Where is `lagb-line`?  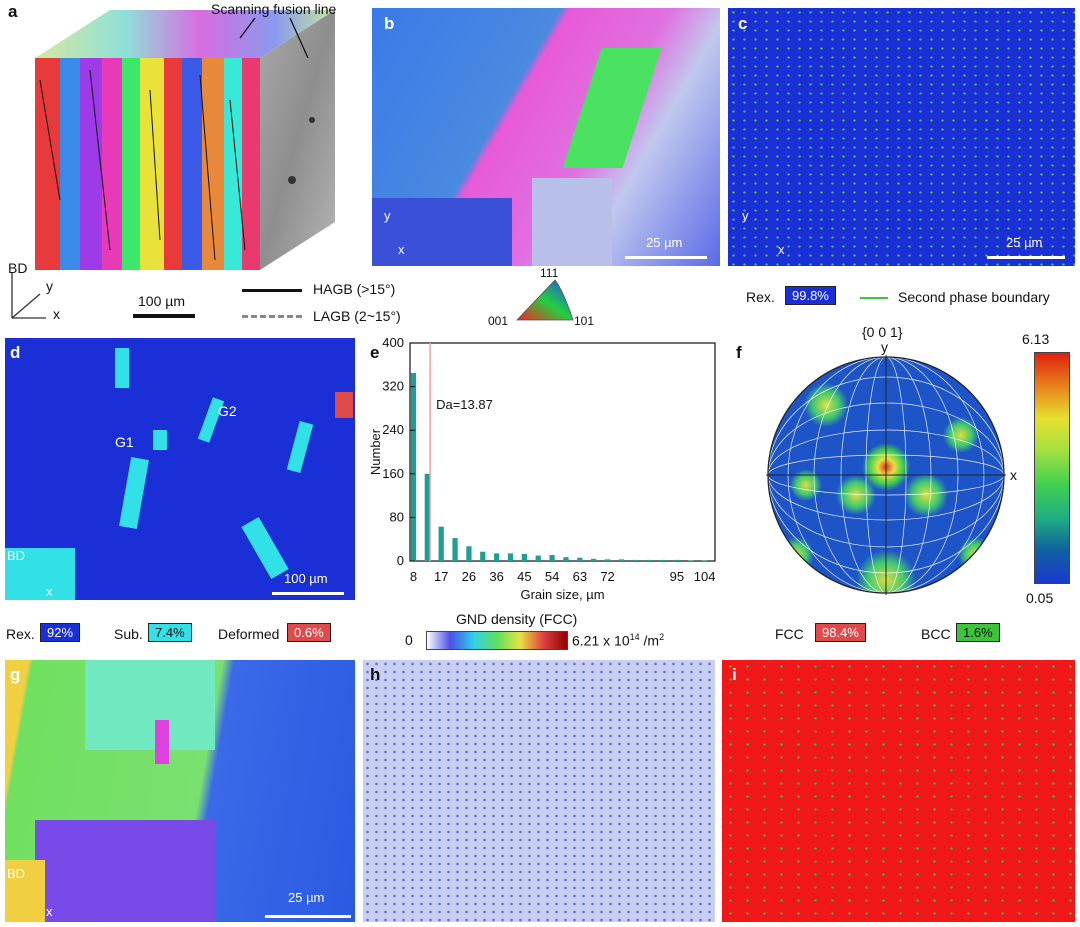 lagb-line is located at coordinates (272, 316).